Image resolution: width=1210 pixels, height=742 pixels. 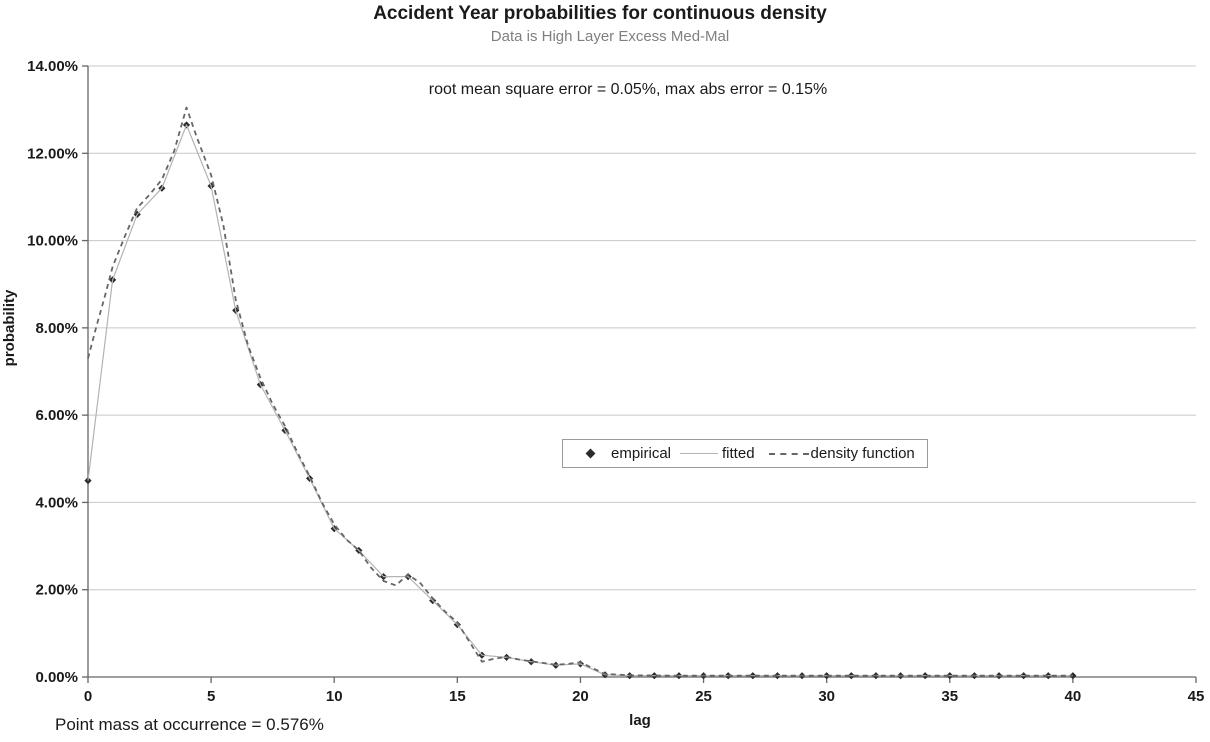 What do you see at coordinates (580, 696) in the screenshot?
I see `x-tick-label: 20` at bounding box center [580, 696].